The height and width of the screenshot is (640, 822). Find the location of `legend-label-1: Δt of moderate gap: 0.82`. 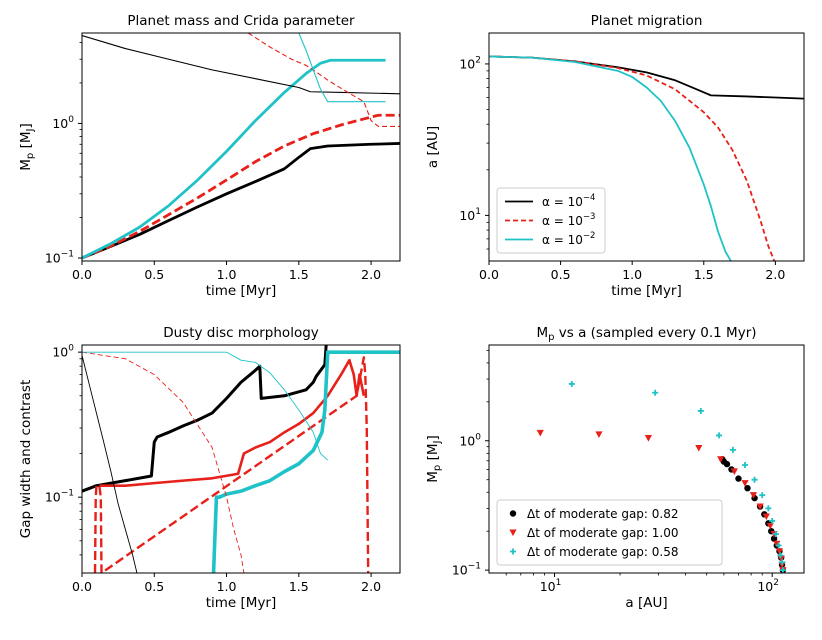

legend-label-1: Δt of moderate gap: 0.82 is located at coordinates (603, 514).